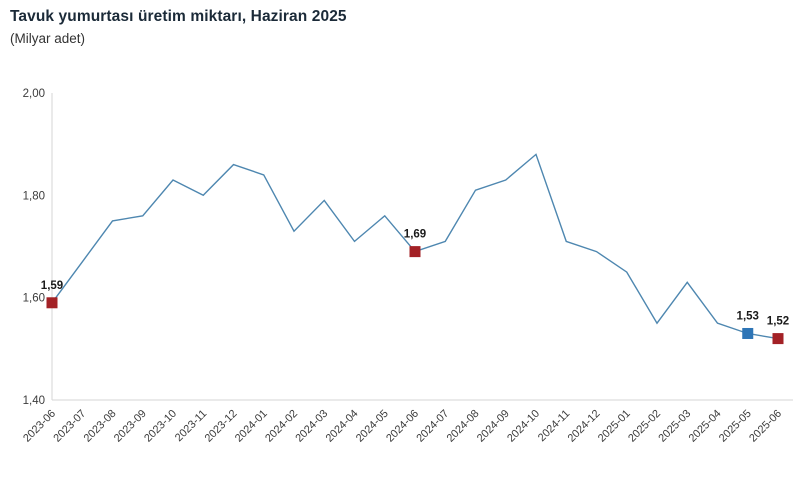  I want to click on y-axis-tick-label: 1,80, so click(34, 196).